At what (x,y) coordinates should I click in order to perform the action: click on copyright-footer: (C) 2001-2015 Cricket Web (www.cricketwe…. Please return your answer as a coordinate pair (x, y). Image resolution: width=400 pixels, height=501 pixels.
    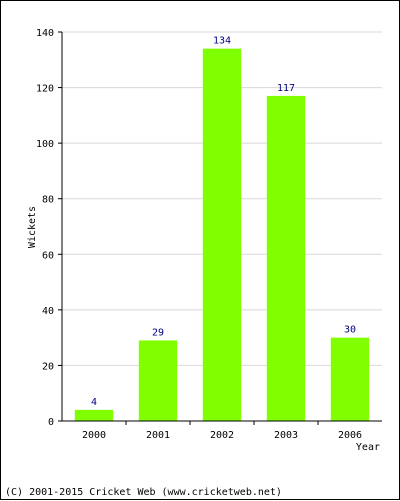
    Looking at the image, I should click on (143, 492).